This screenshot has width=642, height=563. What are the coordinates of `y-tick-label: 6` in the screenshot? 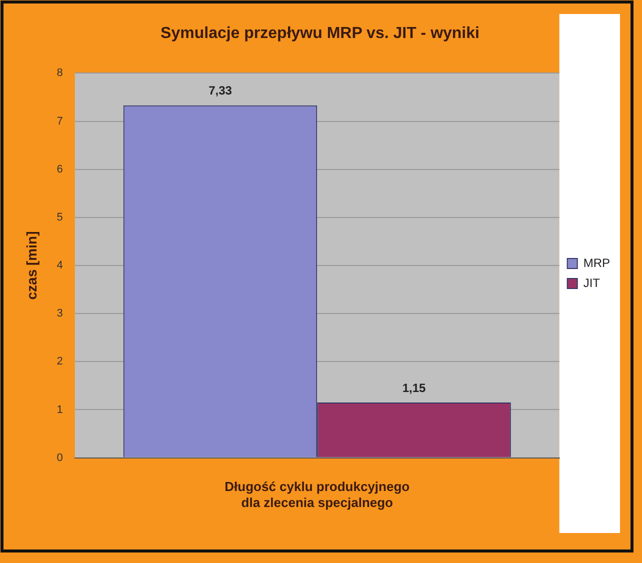 It's located at (59, 169).